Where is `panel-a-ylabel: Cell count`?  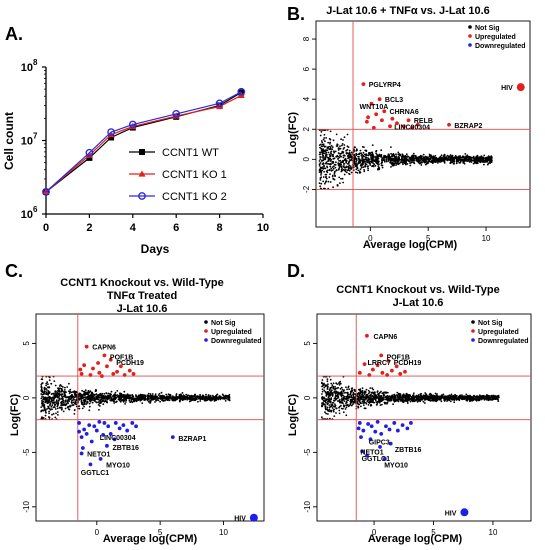
panel-a-ylabel: Cell count is located at coordinates (9, 141).